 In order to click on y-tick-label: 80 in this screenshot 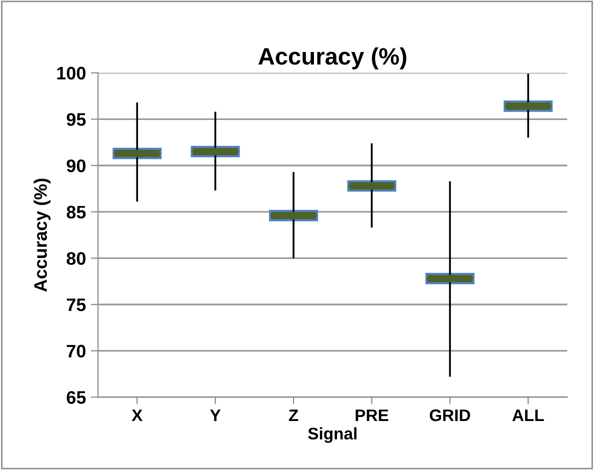, I will do `click(76, 258)`.